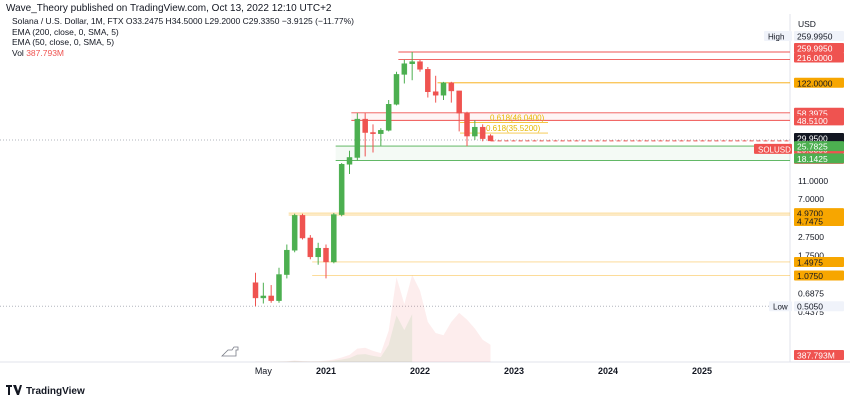  What do you see at coordinates (514, 371) in the screenshot?
I see `x-tick-2023: 2023` at bounding box center [514, 371].